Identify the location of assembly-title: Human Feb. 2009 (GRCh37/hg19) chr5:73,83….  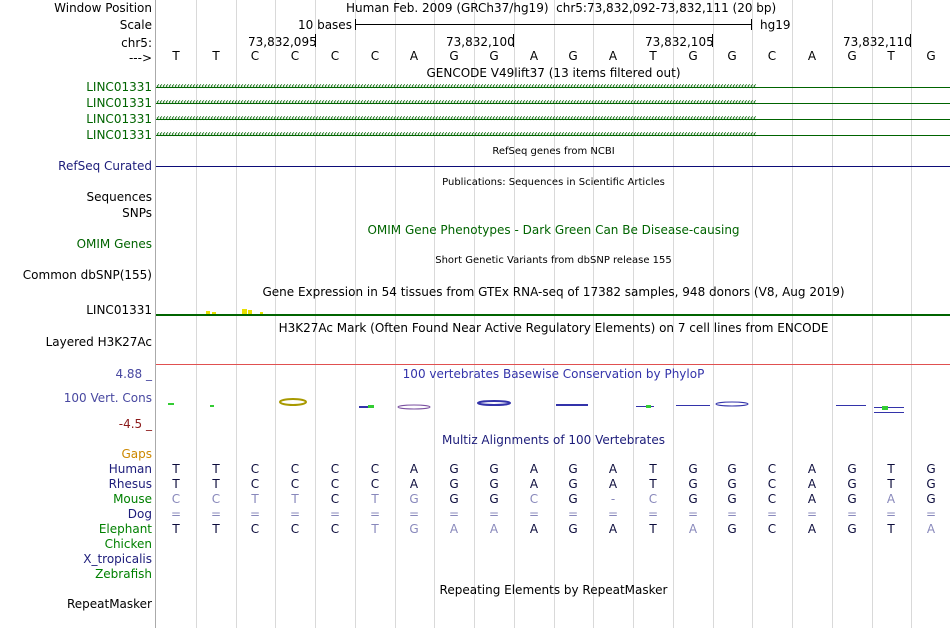
(561, 8).